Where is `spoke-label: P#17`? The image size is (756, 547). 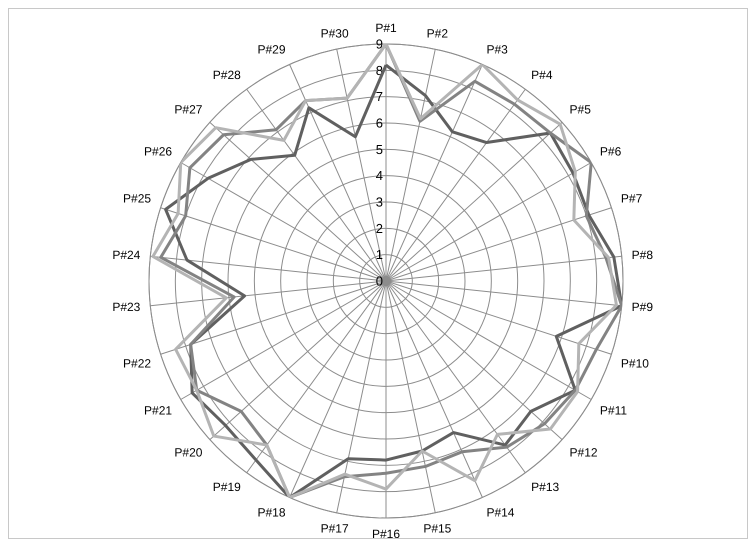
spoke-label: P#17 is located at coordinates (334, 529).